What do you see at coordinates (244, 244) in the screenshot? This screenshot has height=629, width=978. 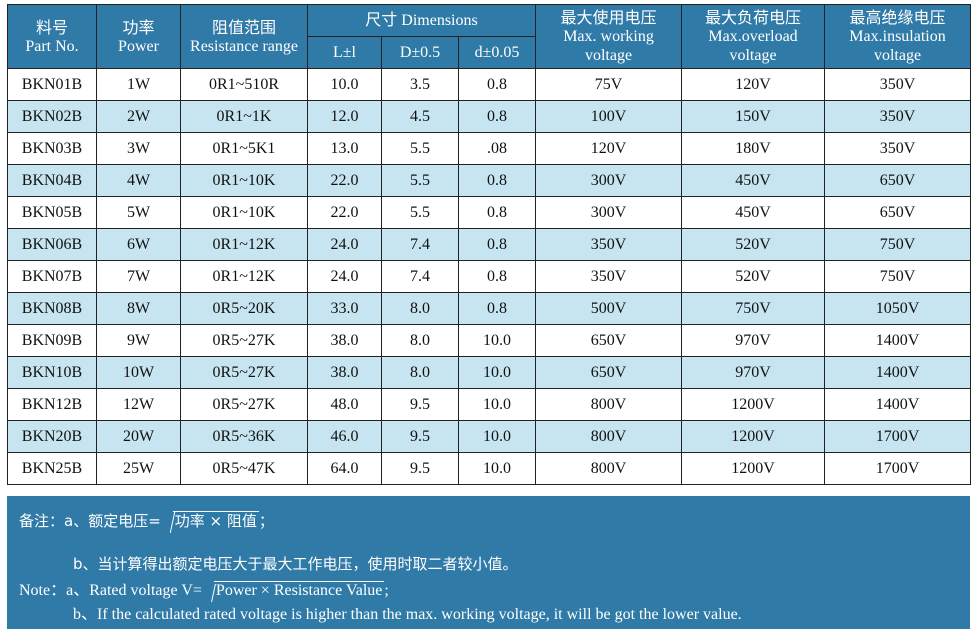 I see `cell-resistance-range: 0R1~12K` at bounding box center [244, 244].